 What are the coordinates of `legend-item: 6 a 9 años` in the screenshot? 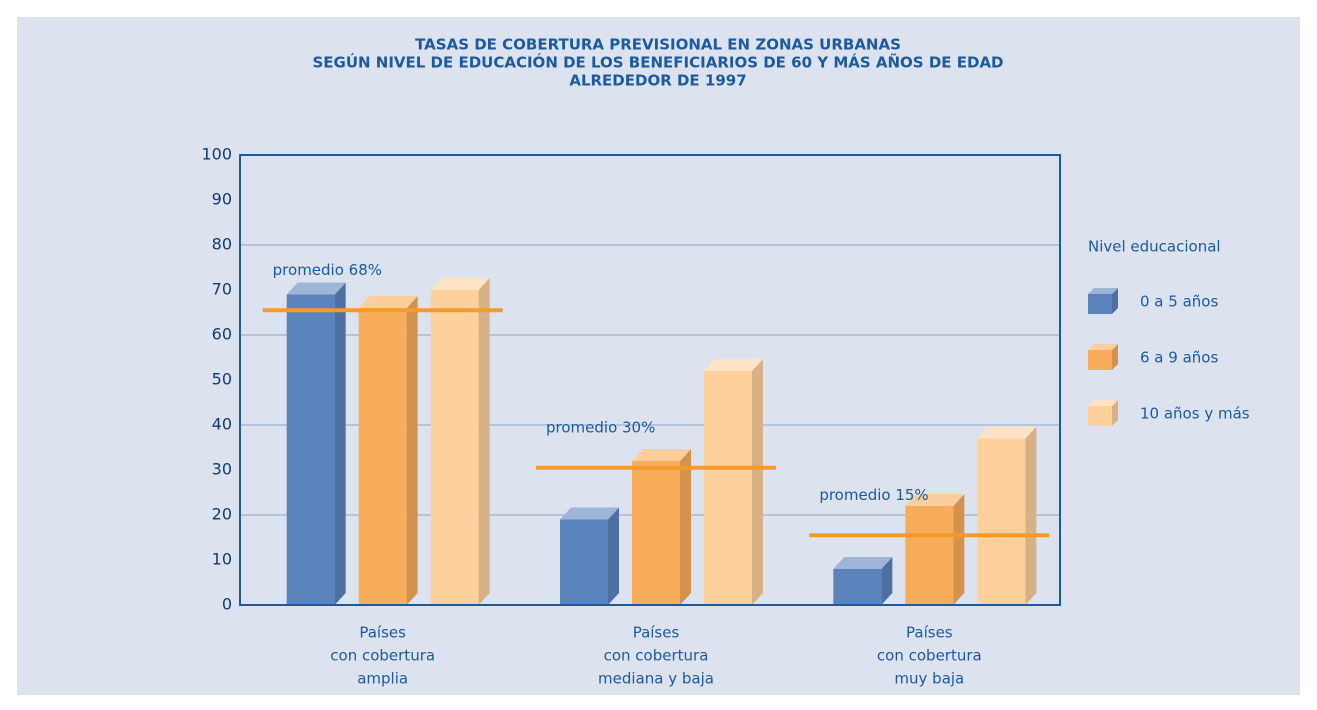 It's located at (1153, 357).